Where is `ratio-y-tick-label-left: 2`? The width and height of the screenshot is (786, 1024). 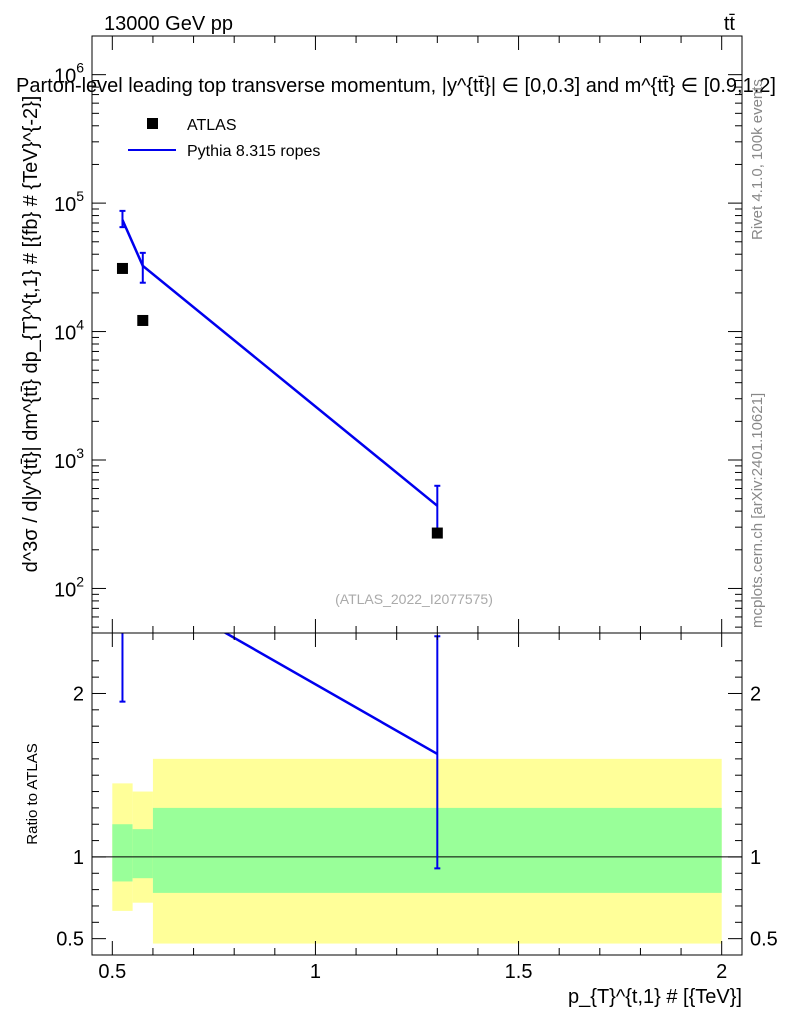
ratio-y-tick-label-left: 2 is located at coordinates (78, 694).